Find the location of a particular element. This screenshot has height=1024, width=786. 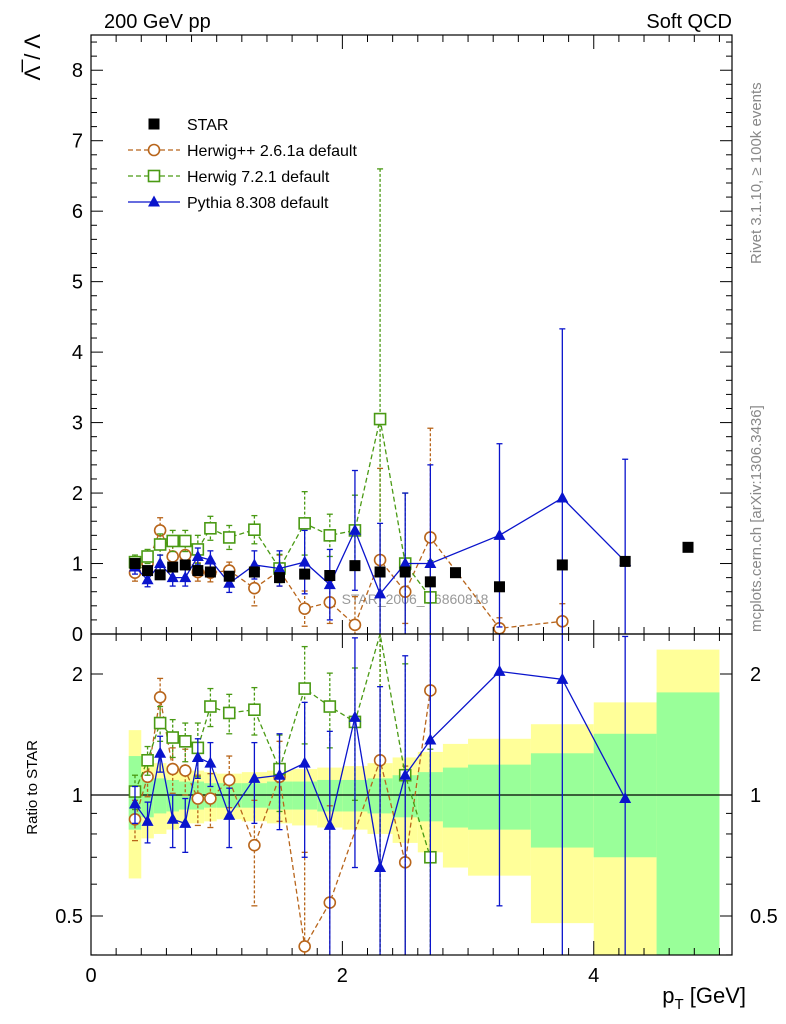

main-y-tick-label-4: 4 is located at coordinates (77, 353).